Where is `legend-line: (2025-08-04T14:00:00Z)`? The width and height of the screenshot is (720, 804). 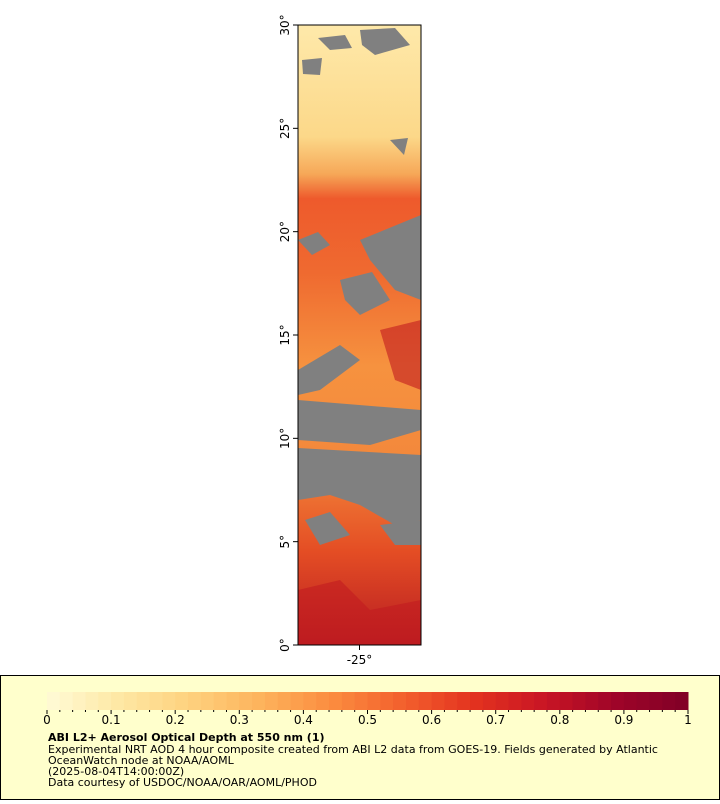
legend-line: (2025-08-04T14:00:00Z) is located at coordinates (116, 771).